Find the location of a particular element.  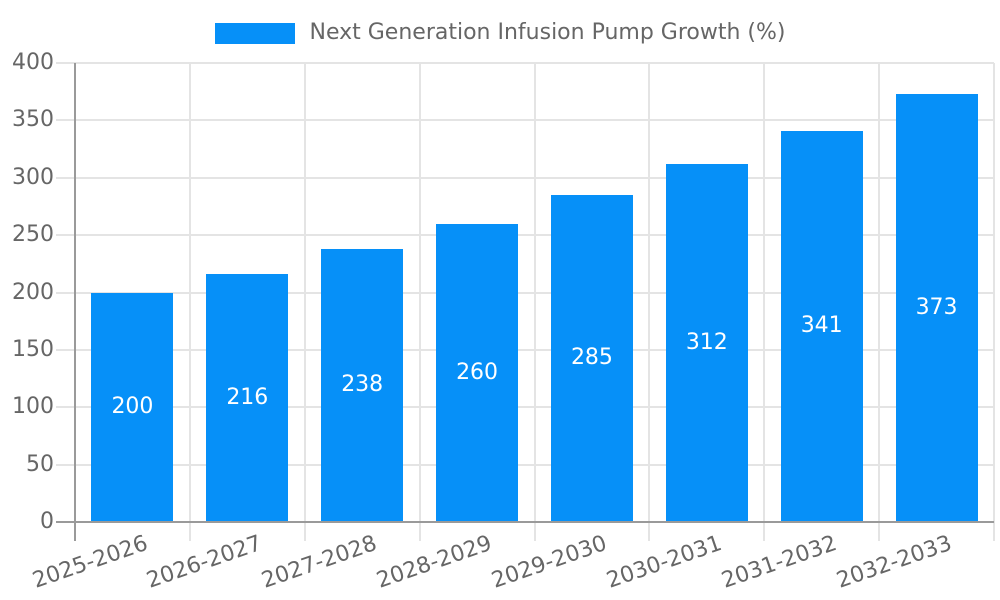

x-tick-label: 2030-2031 is located at coordinates (664, 562).